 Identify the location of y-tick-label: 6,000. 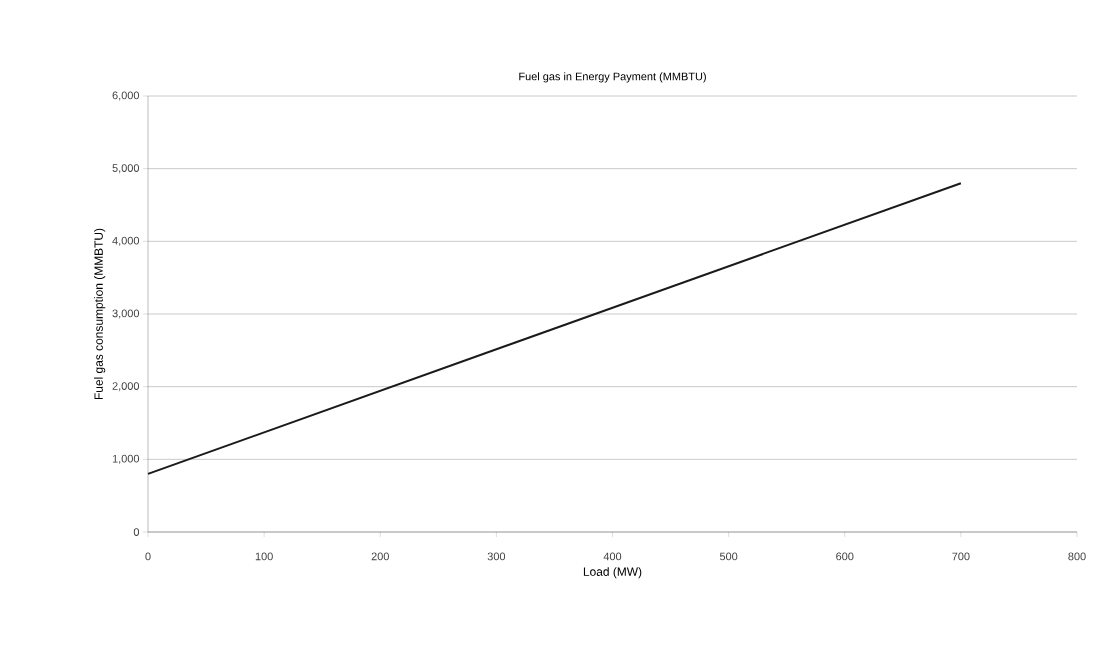
(126, 96).